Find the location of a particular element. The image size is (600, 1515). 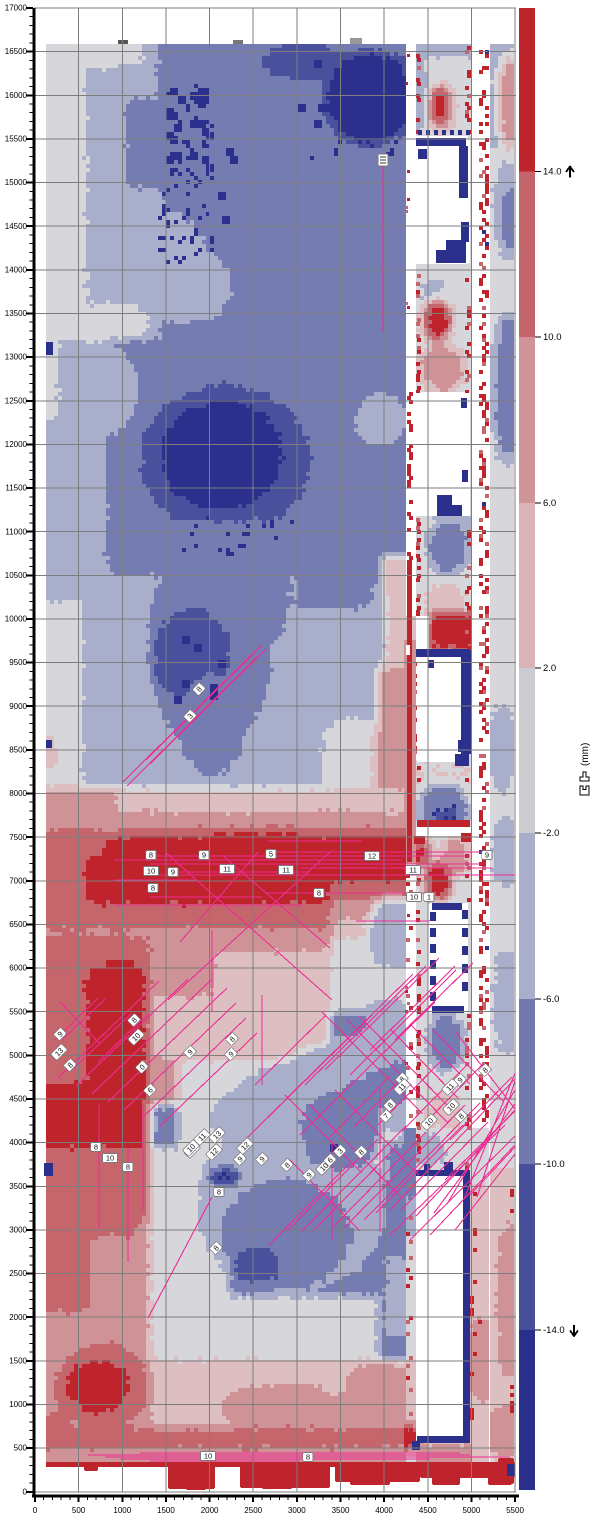

svg-text: 10500 is located at coordinates (16, 575).